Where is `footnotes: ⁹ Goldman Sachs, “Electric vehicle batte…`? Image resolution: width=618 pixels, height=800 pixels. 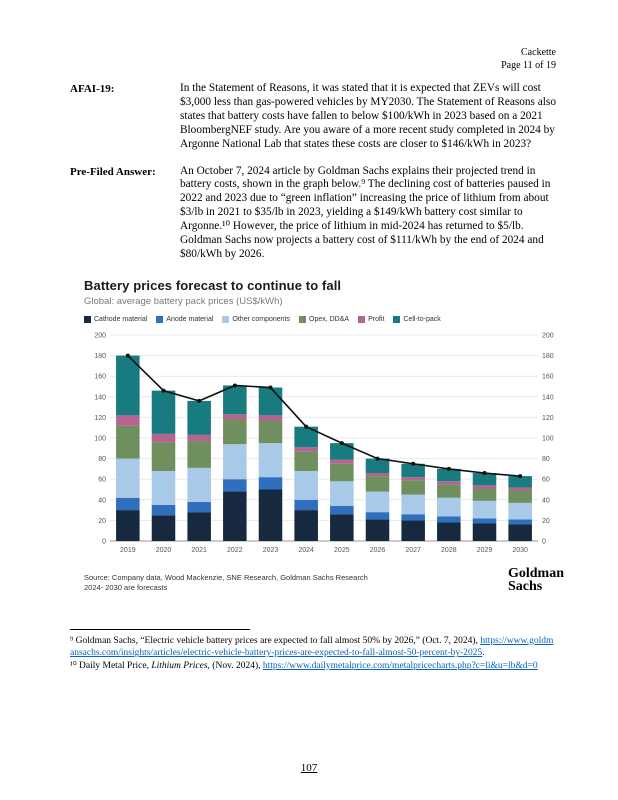
footnotes: ⁹ Goldman Sachs, “Electric vehicle batte… is located at coordinates (313, 654).